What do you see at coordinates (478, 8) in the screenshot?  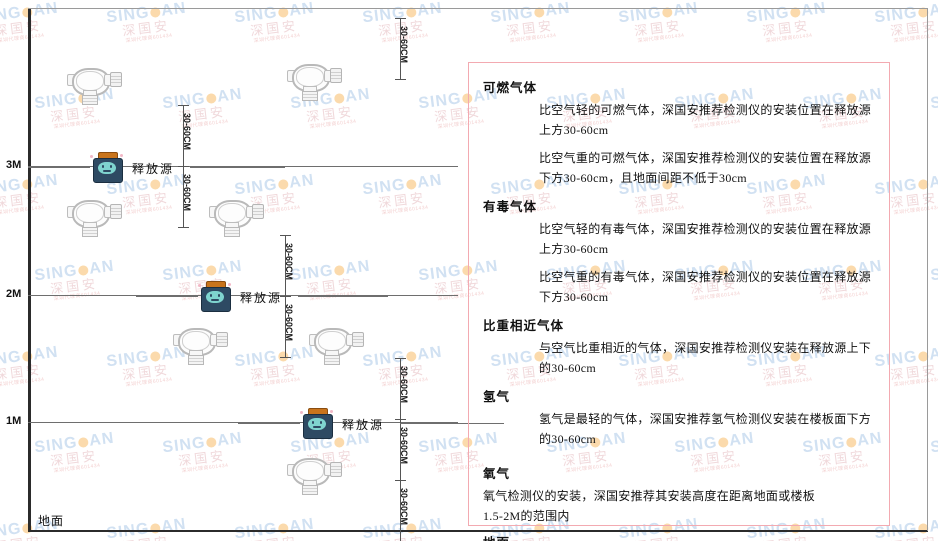 I see `frame-top-edge` at bounding box center [478, 8].